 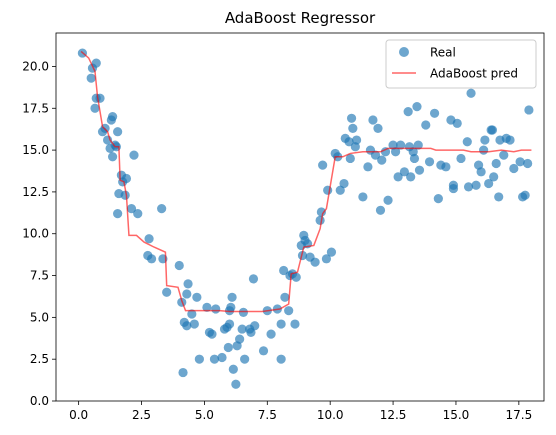 What do you see at coordinates (518, 415) in the screenshot?
I see `x-tick-label: 17.5` at bounding box center [518, 415].